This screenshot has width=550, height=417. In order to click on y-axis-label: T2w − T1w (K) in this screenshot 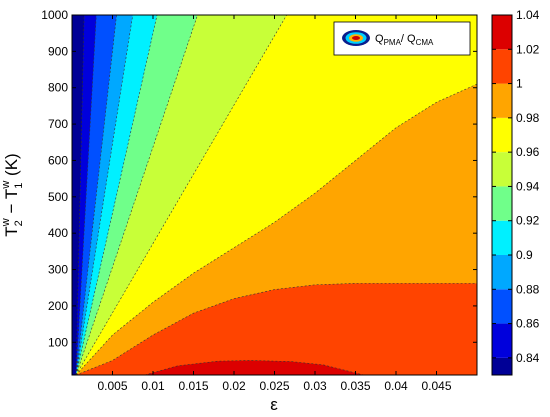, I will do `click(12, 194)`.